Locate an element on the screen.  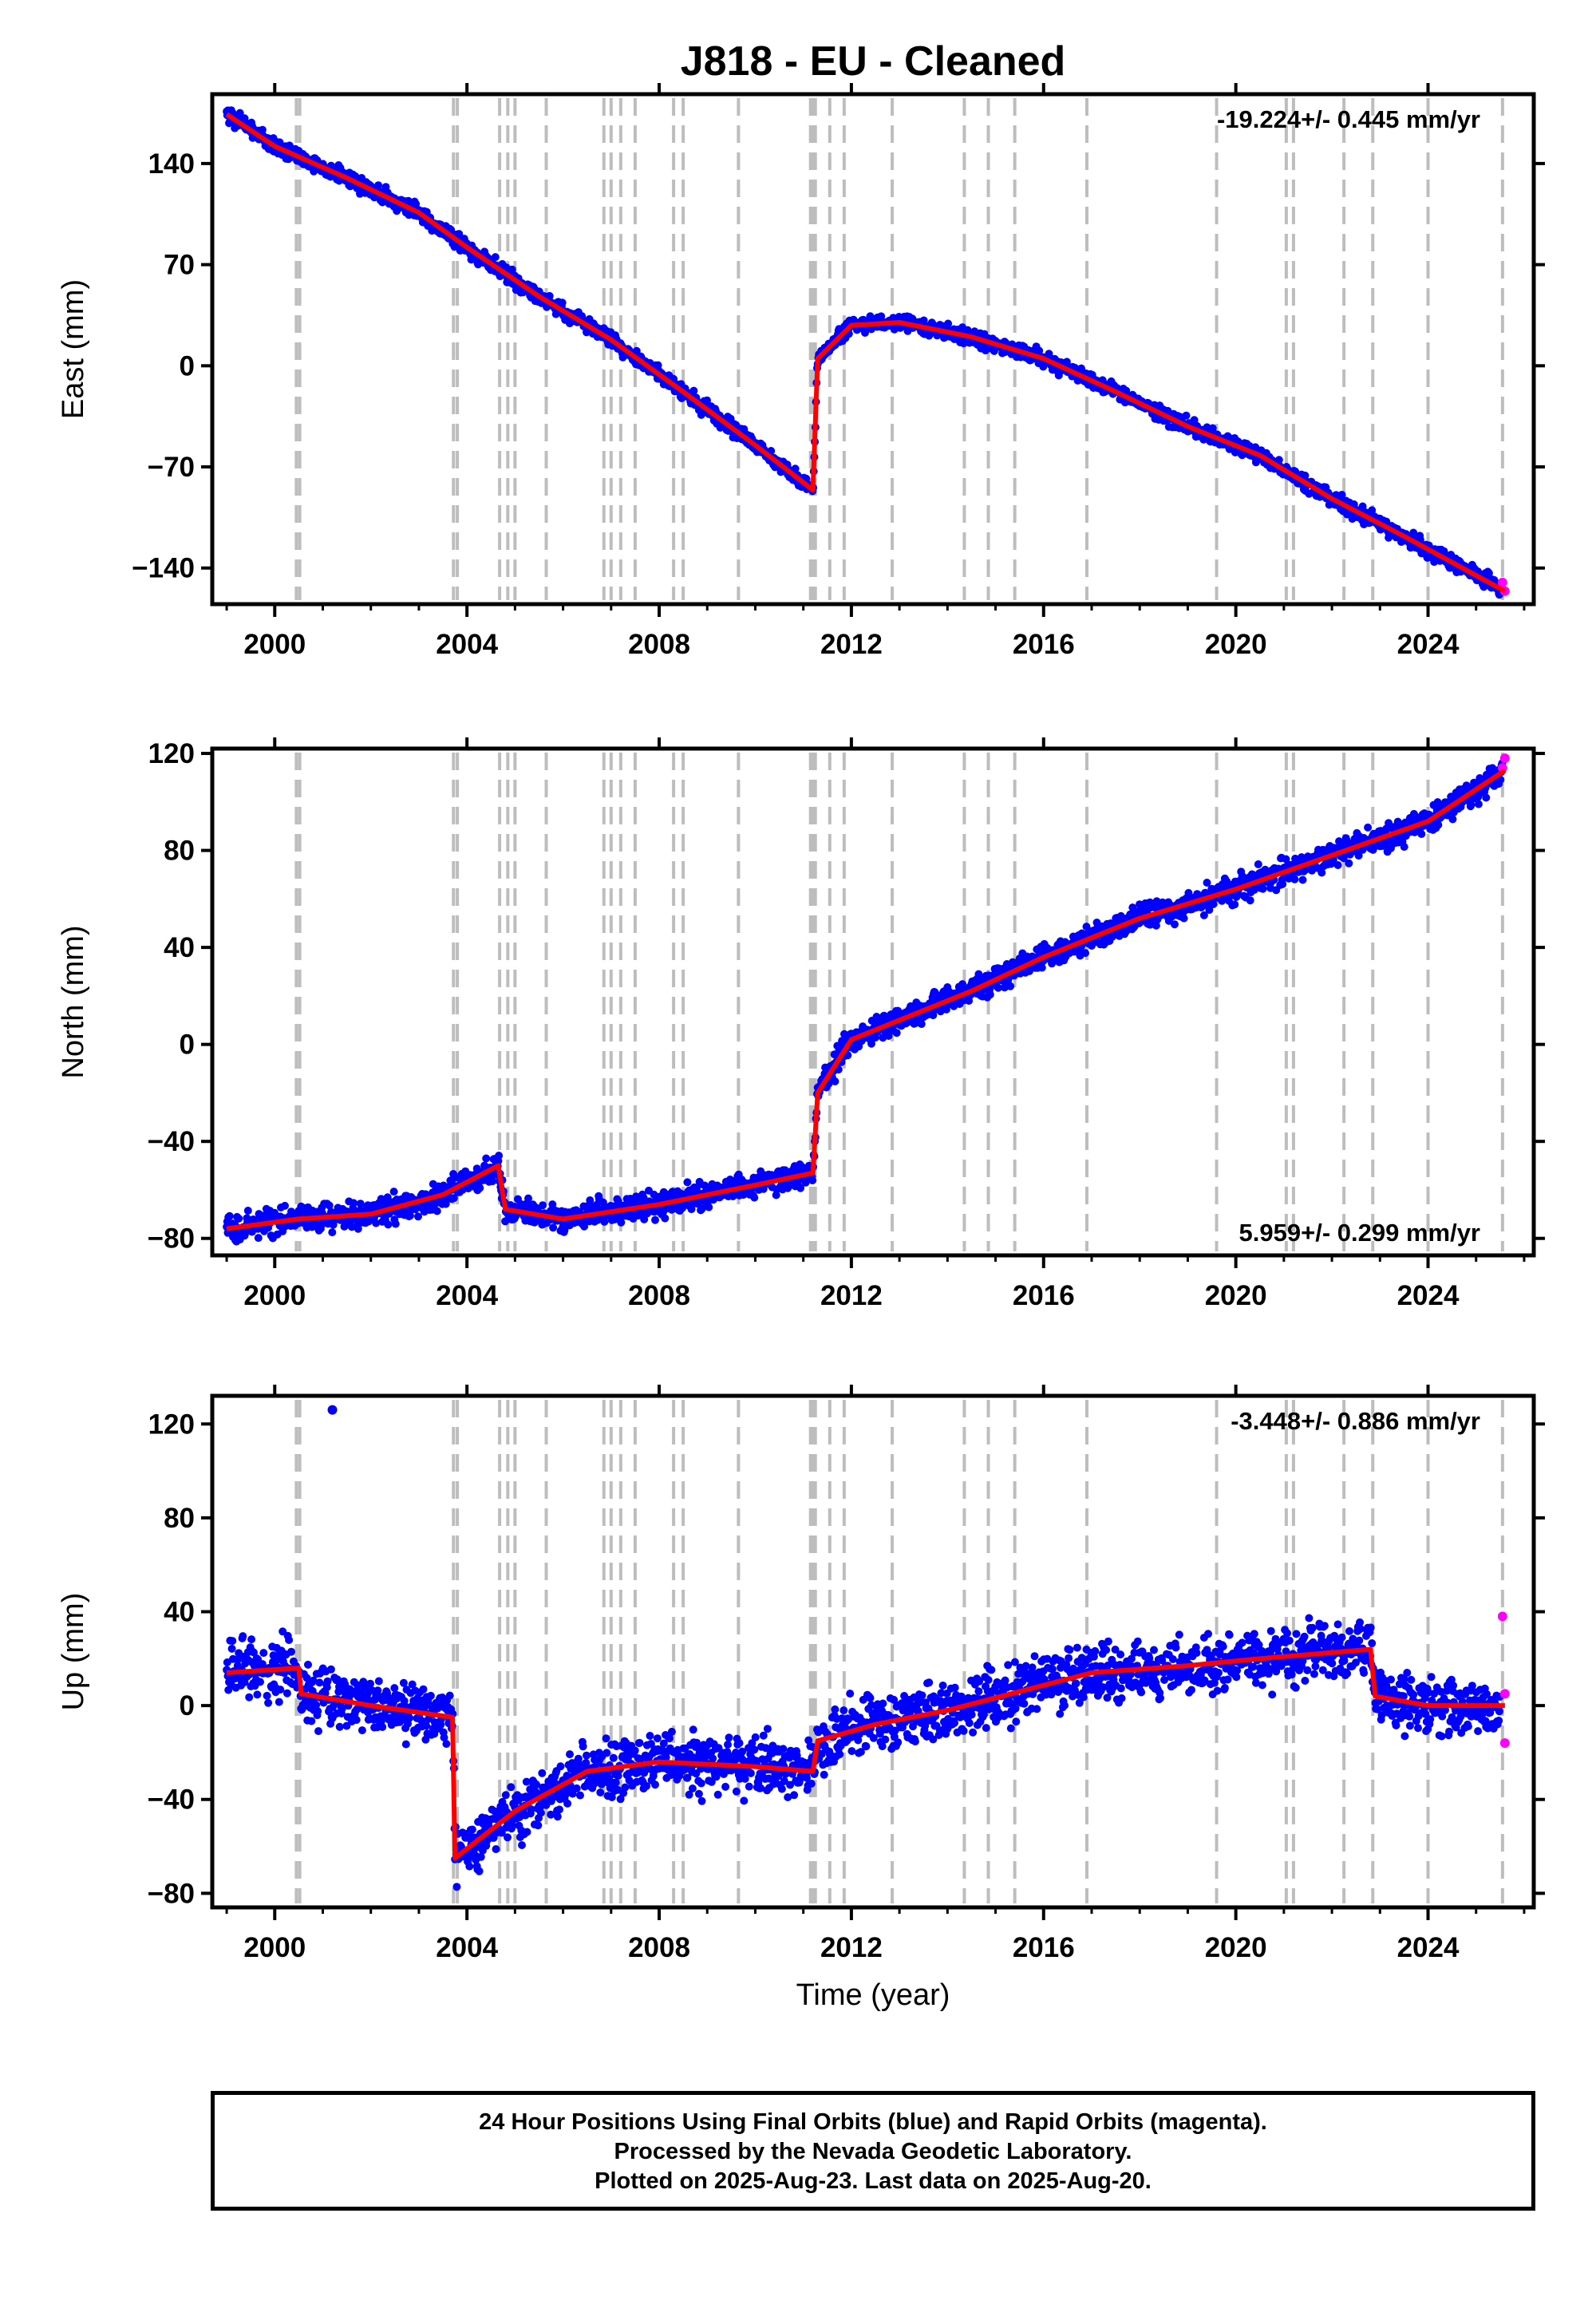
x-tick-label: 2020 is located at coordinates (1236, 1295).